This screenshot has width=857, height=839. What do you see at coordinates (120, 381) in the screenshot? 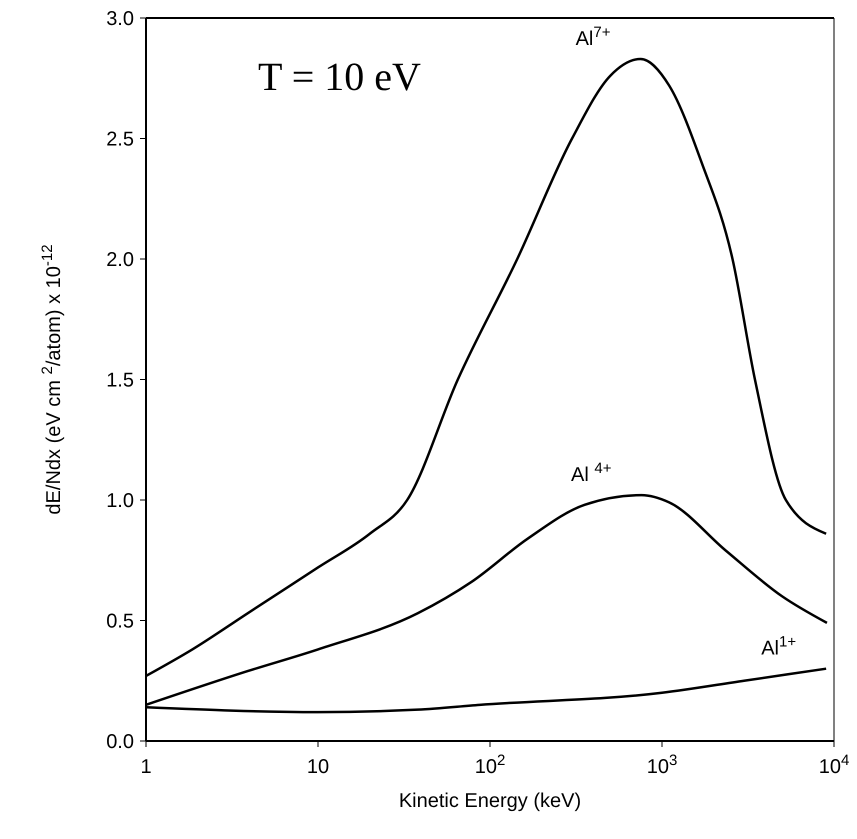
I see `y-tick-label: 1.5` at bounding box center [120, 381].